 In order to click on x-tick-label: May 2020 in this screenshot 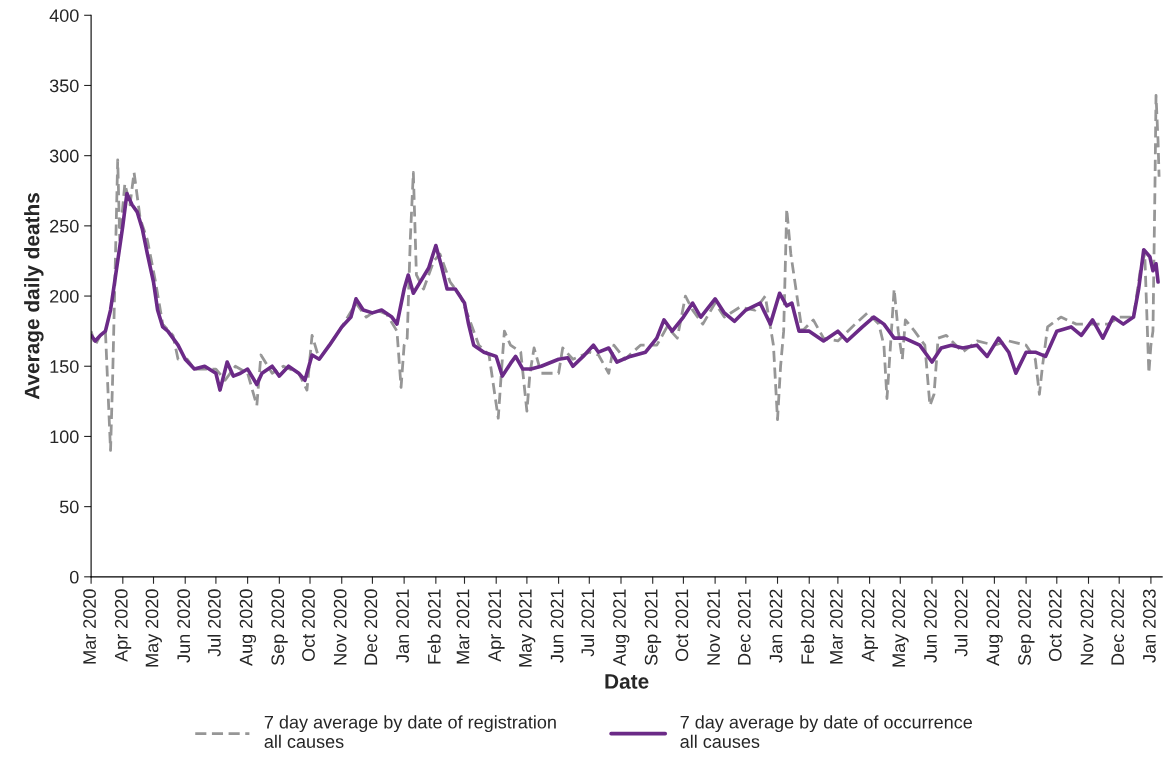, I will do `click(153, 628)`.